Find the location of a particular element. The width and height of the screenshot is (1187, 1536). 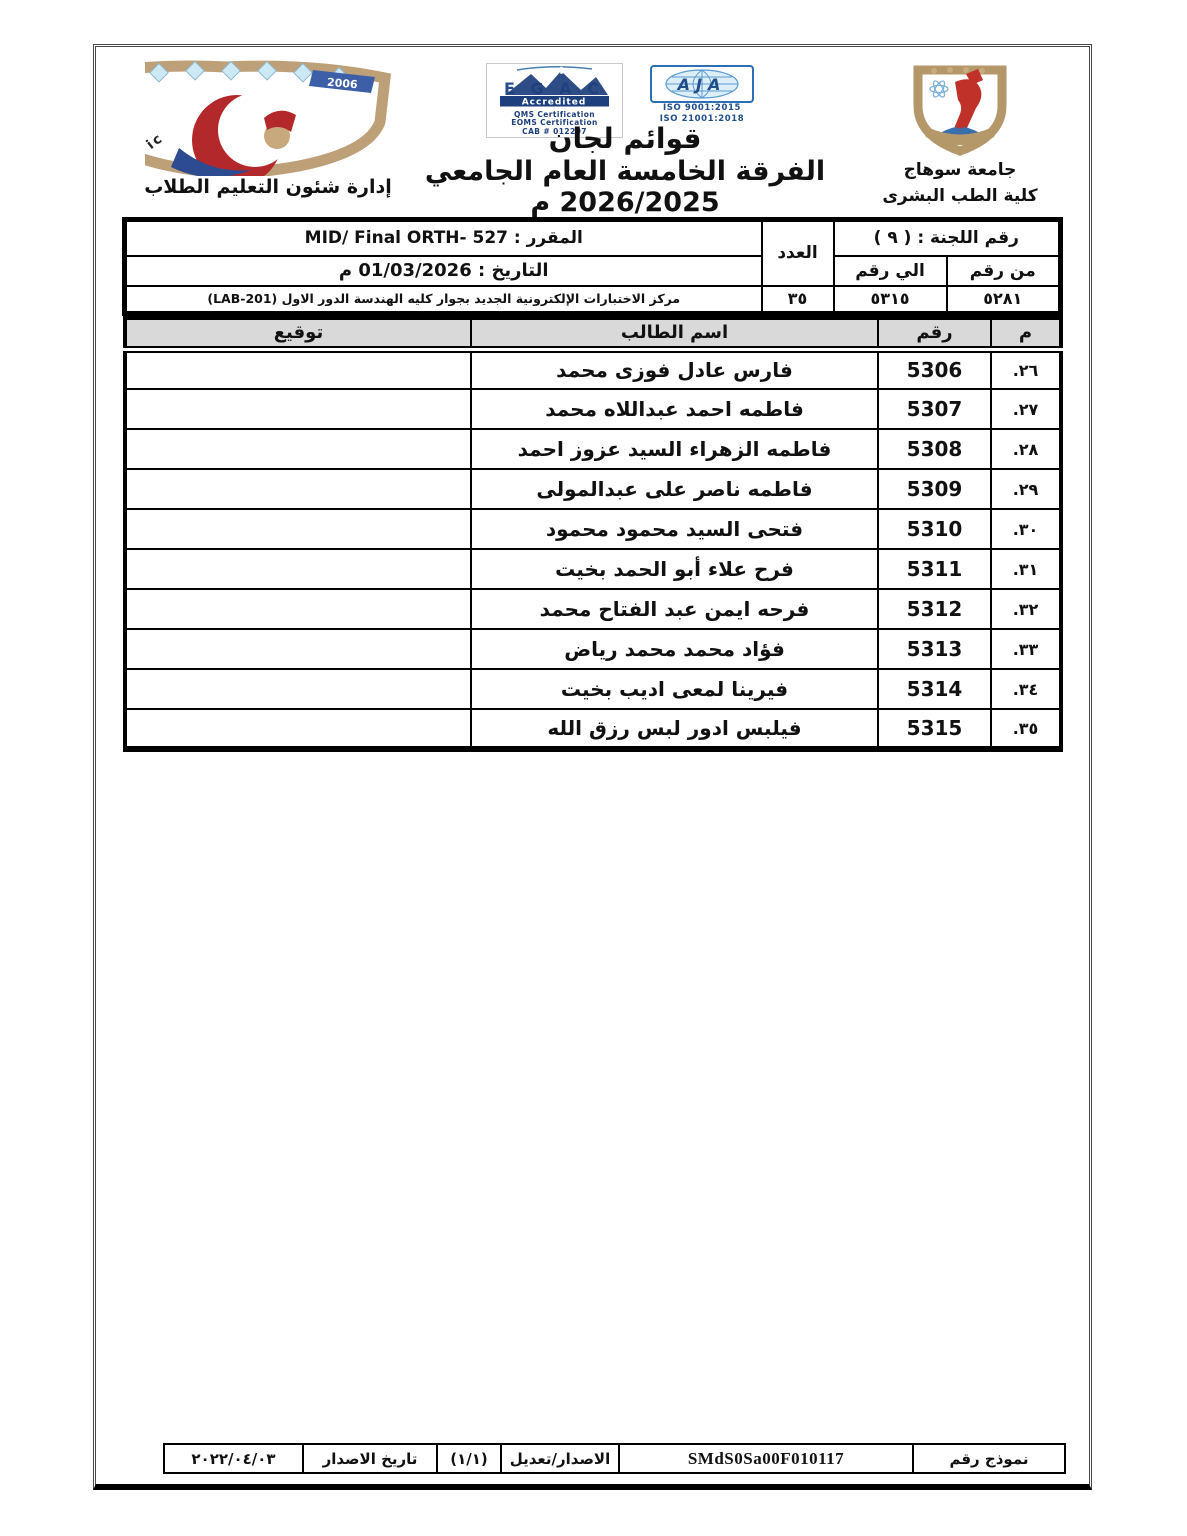

name-cell: فيرينا لمعى اديب بخيت is located at coordinates (674, 689).